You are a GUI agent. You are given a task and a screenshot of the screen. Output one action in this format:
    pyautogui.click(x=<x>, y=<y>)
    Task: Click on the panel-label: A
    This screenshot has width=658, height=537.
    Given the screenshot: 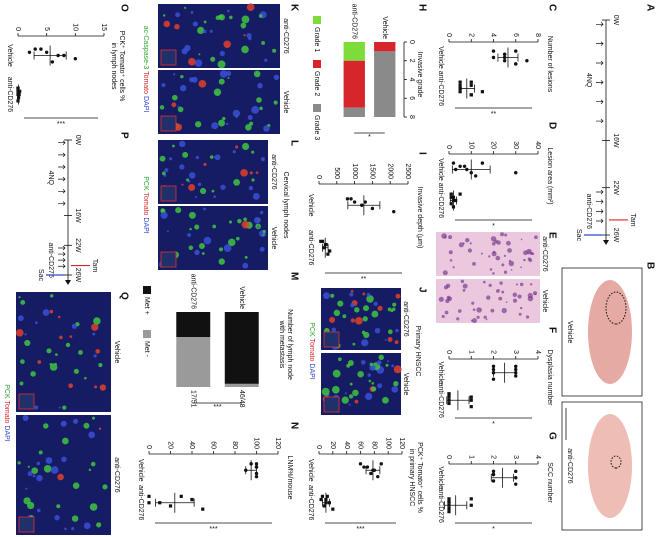 What is the action you would take?
    pyautogui.click(x=649, y=7)
    